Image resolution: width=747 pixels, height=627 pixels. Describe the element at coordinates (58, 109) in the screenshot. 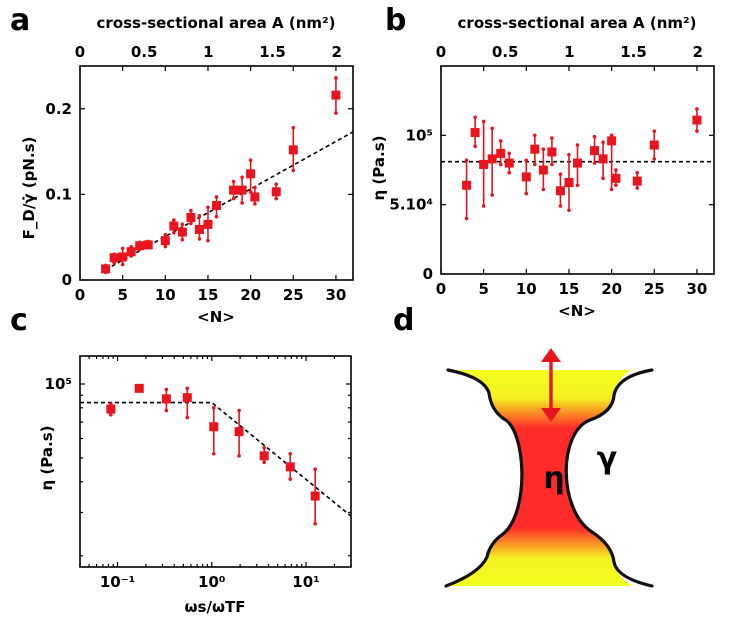

I see `y-tick-label: 0.2` at that location.